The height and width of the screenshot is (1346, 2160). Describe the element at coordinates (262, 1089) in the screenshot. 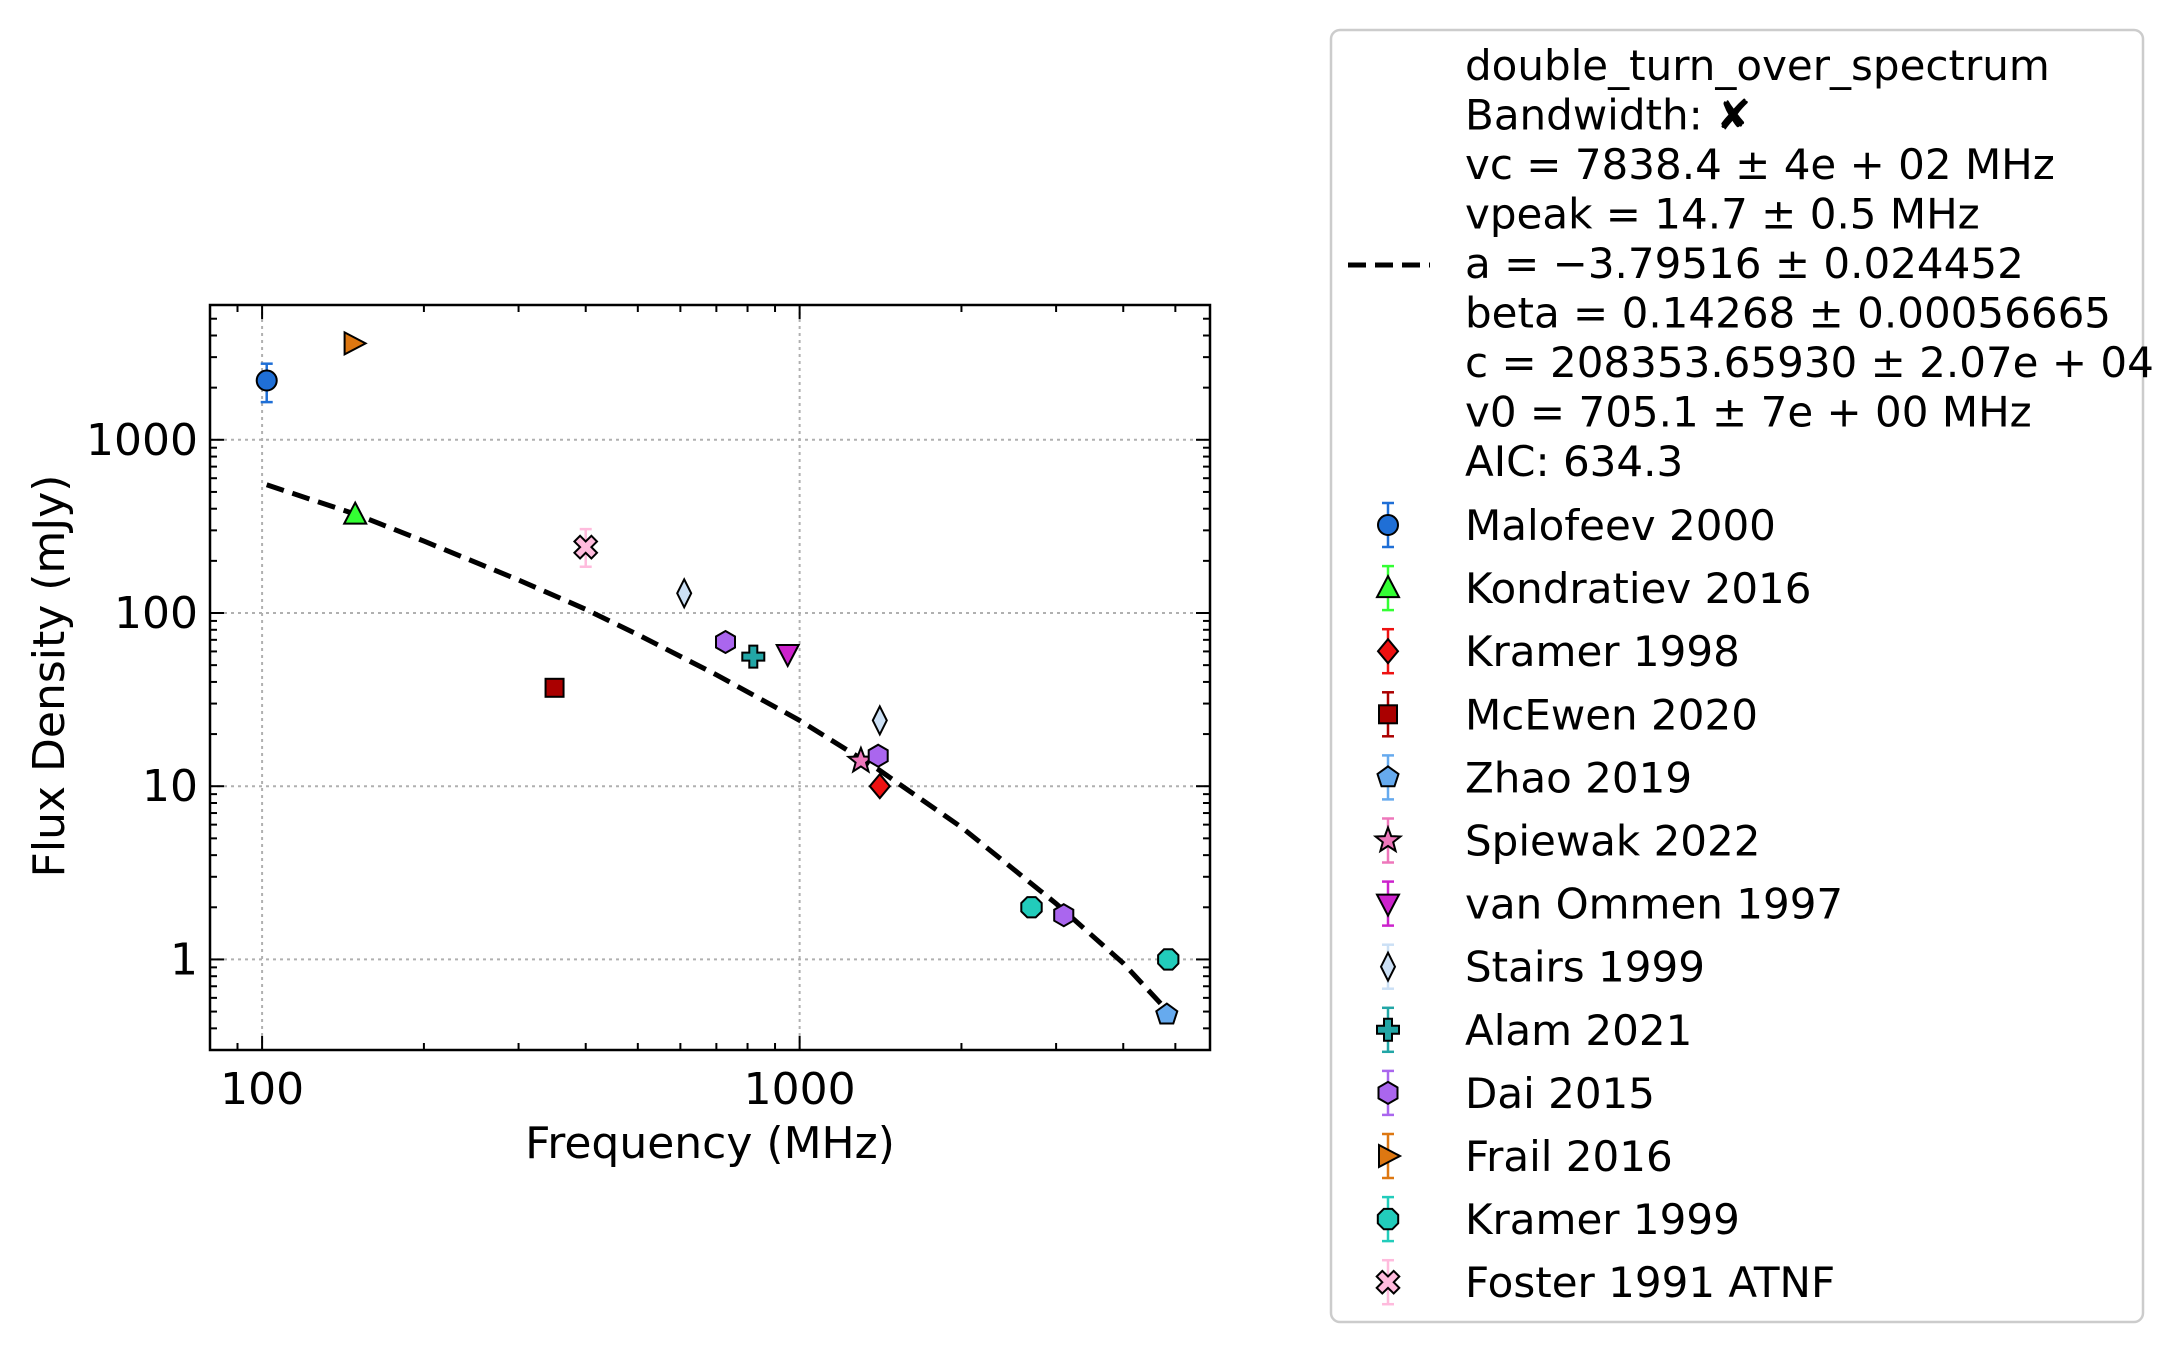

I see `x-tick-label: 100` at that location.